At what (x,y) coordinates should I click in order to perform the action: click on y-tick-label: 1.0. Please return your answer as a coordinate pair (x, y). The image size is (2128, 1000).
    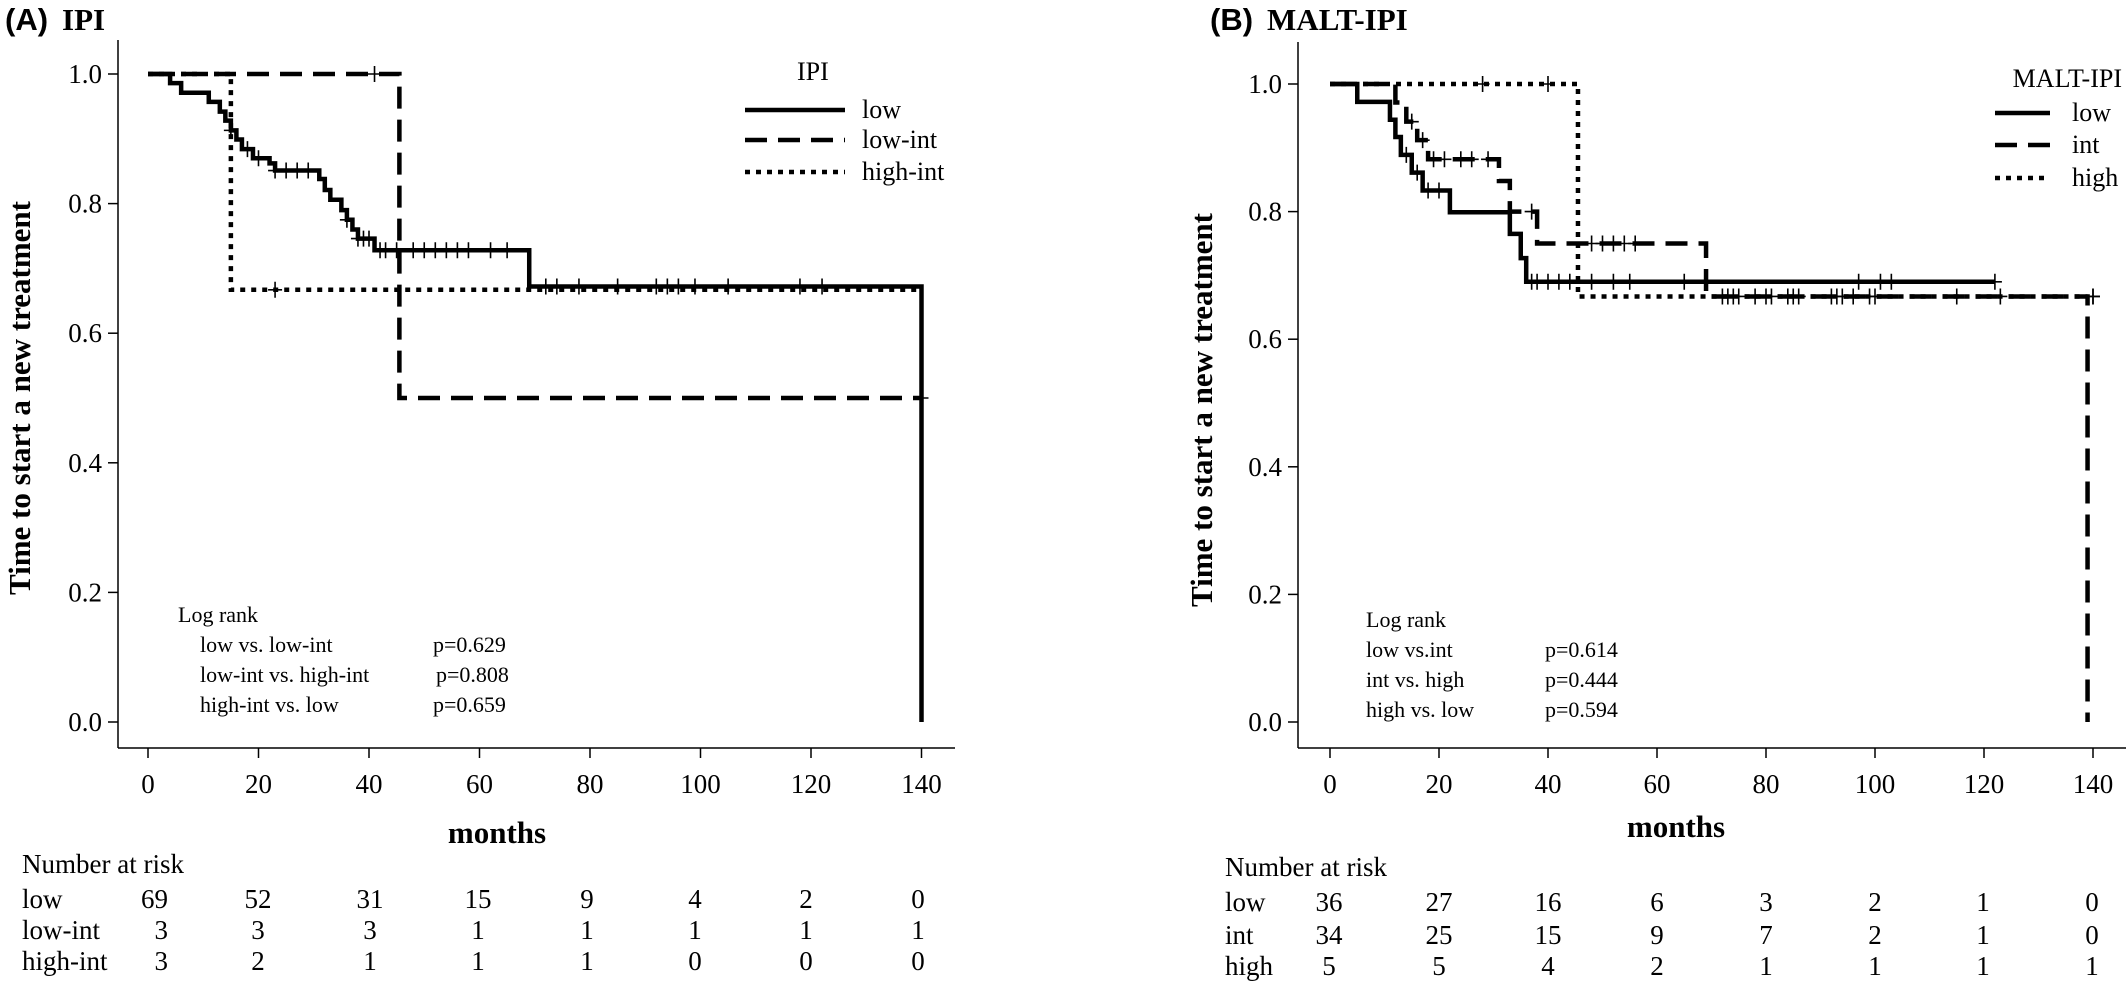
    Looking at the image, I should click on (85, 74).